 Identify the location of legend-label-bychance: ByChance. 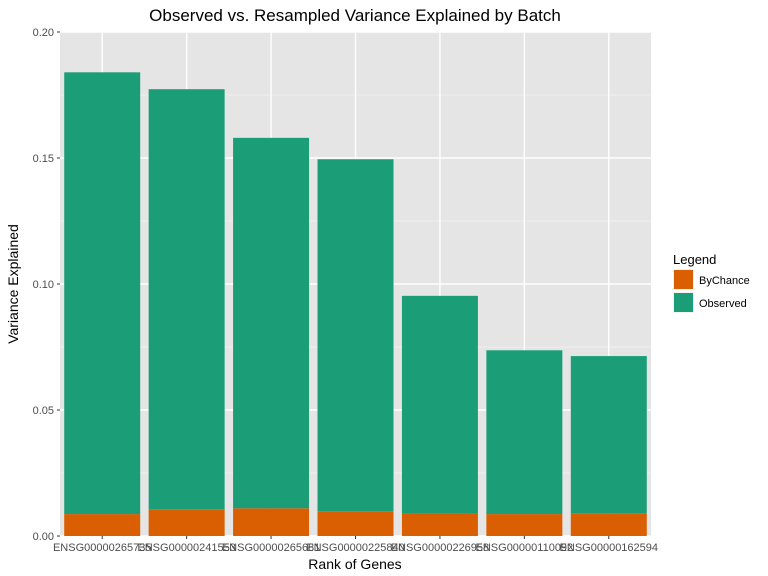
(724, 281).